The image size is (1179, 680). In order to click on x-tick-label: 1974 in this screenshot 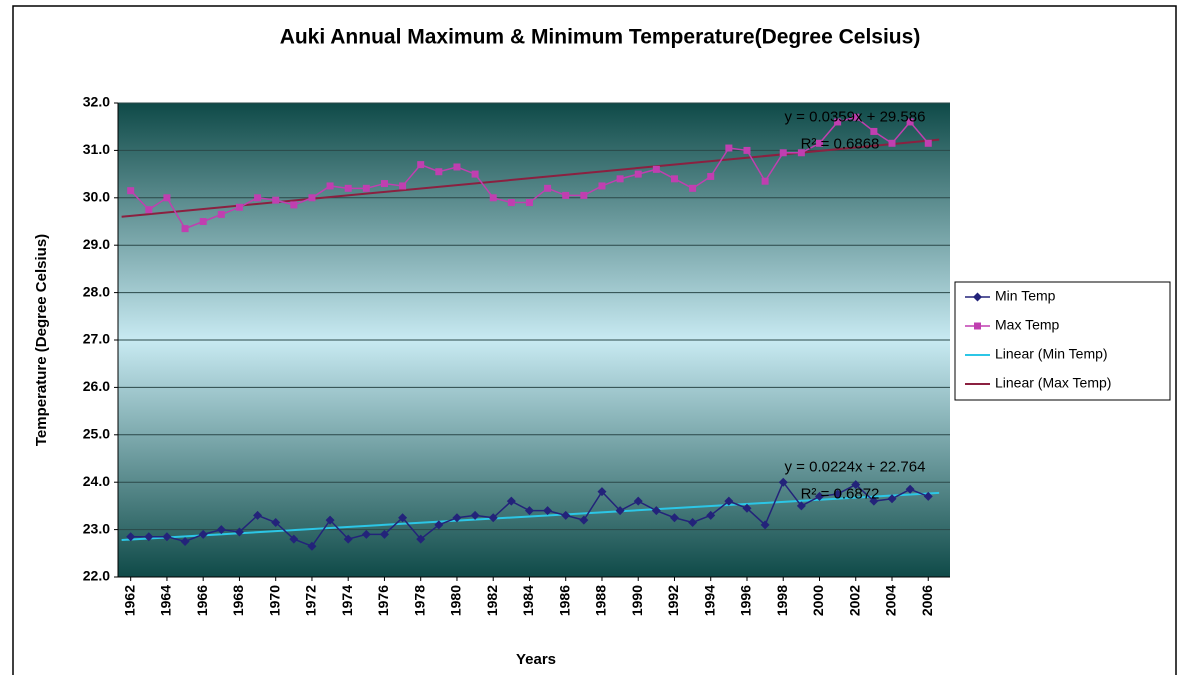, I will do `click(347, 600)`.